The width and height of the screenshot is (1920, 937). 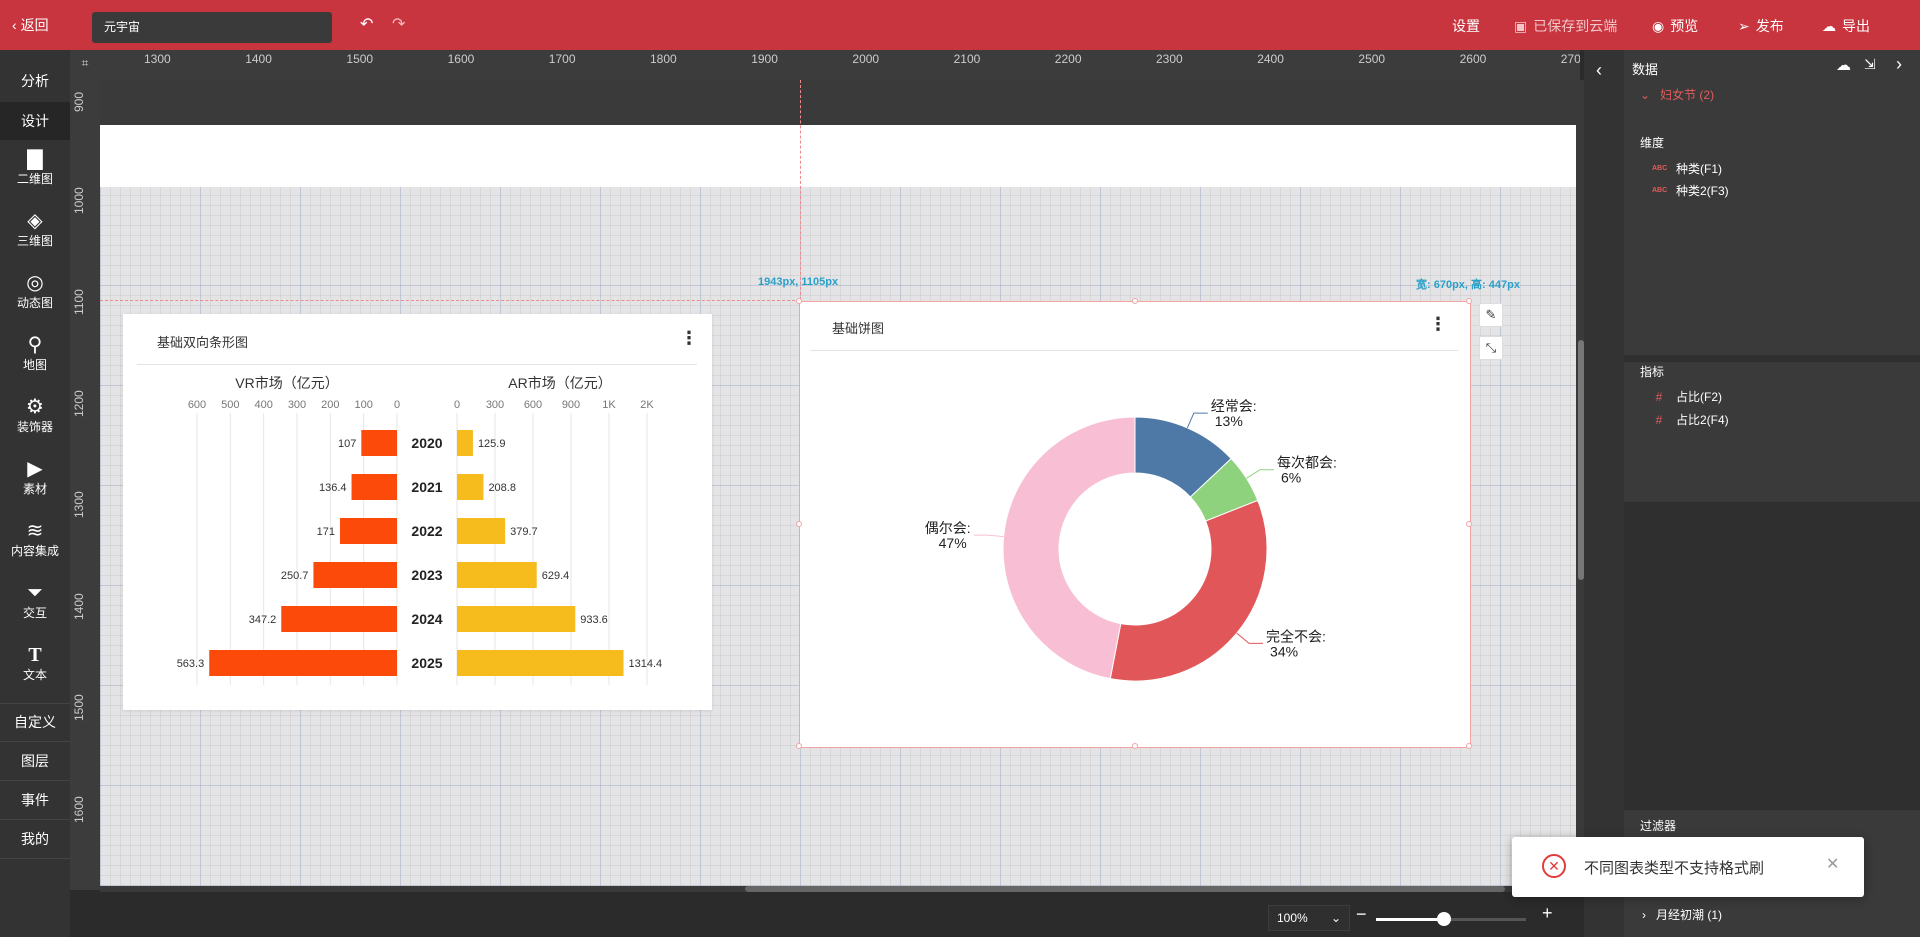 What do you see at coordinates (363, 405) in the screenshot?
I see `x-tick-label: 100` at bounding box center [363, 405].